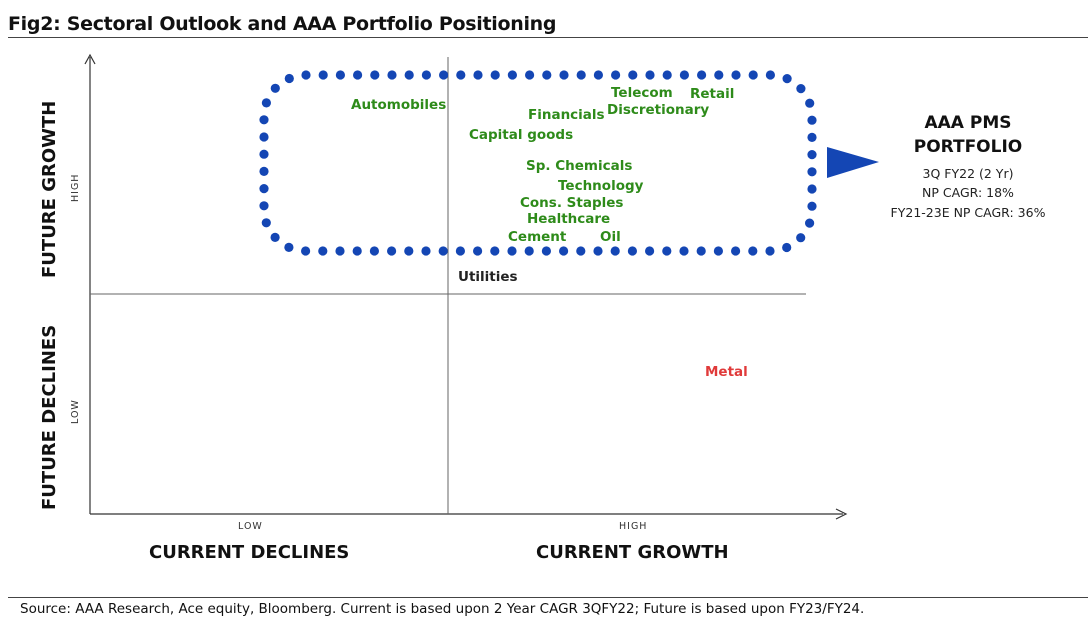  Describe the element at coordinates (726, 372) in the screenshot. I see `sector-metal: Metal` at that location.